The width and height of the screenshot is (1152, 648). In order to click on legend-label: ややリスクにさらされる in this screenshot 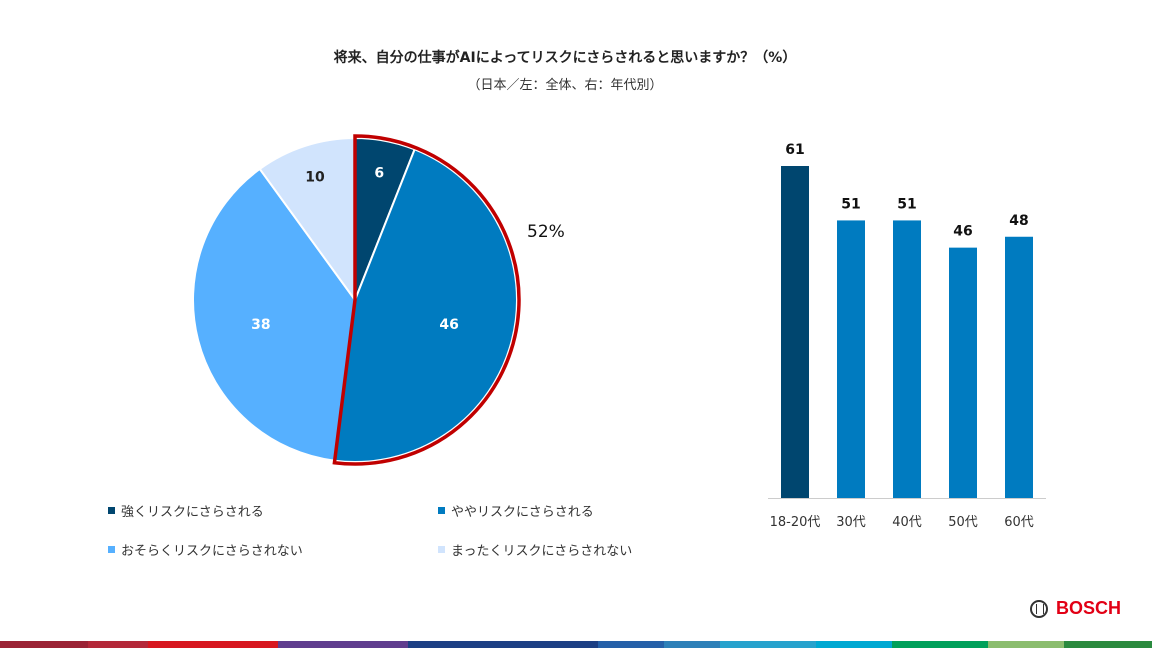, I will do `click(522, 512)`.